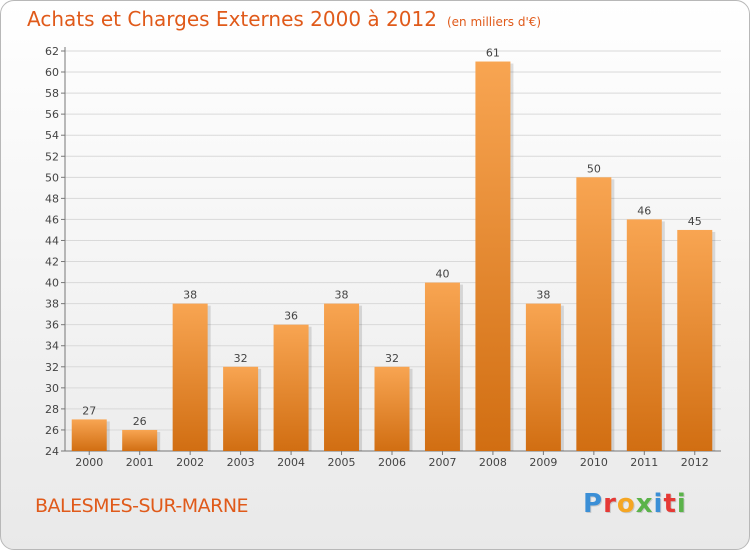 The height and width of the screenshot is (550, 750). What do you see at coordinates (52, 283) in the screenshot?
I see `y-tick-label: 40` at bounding box center [52, 283].